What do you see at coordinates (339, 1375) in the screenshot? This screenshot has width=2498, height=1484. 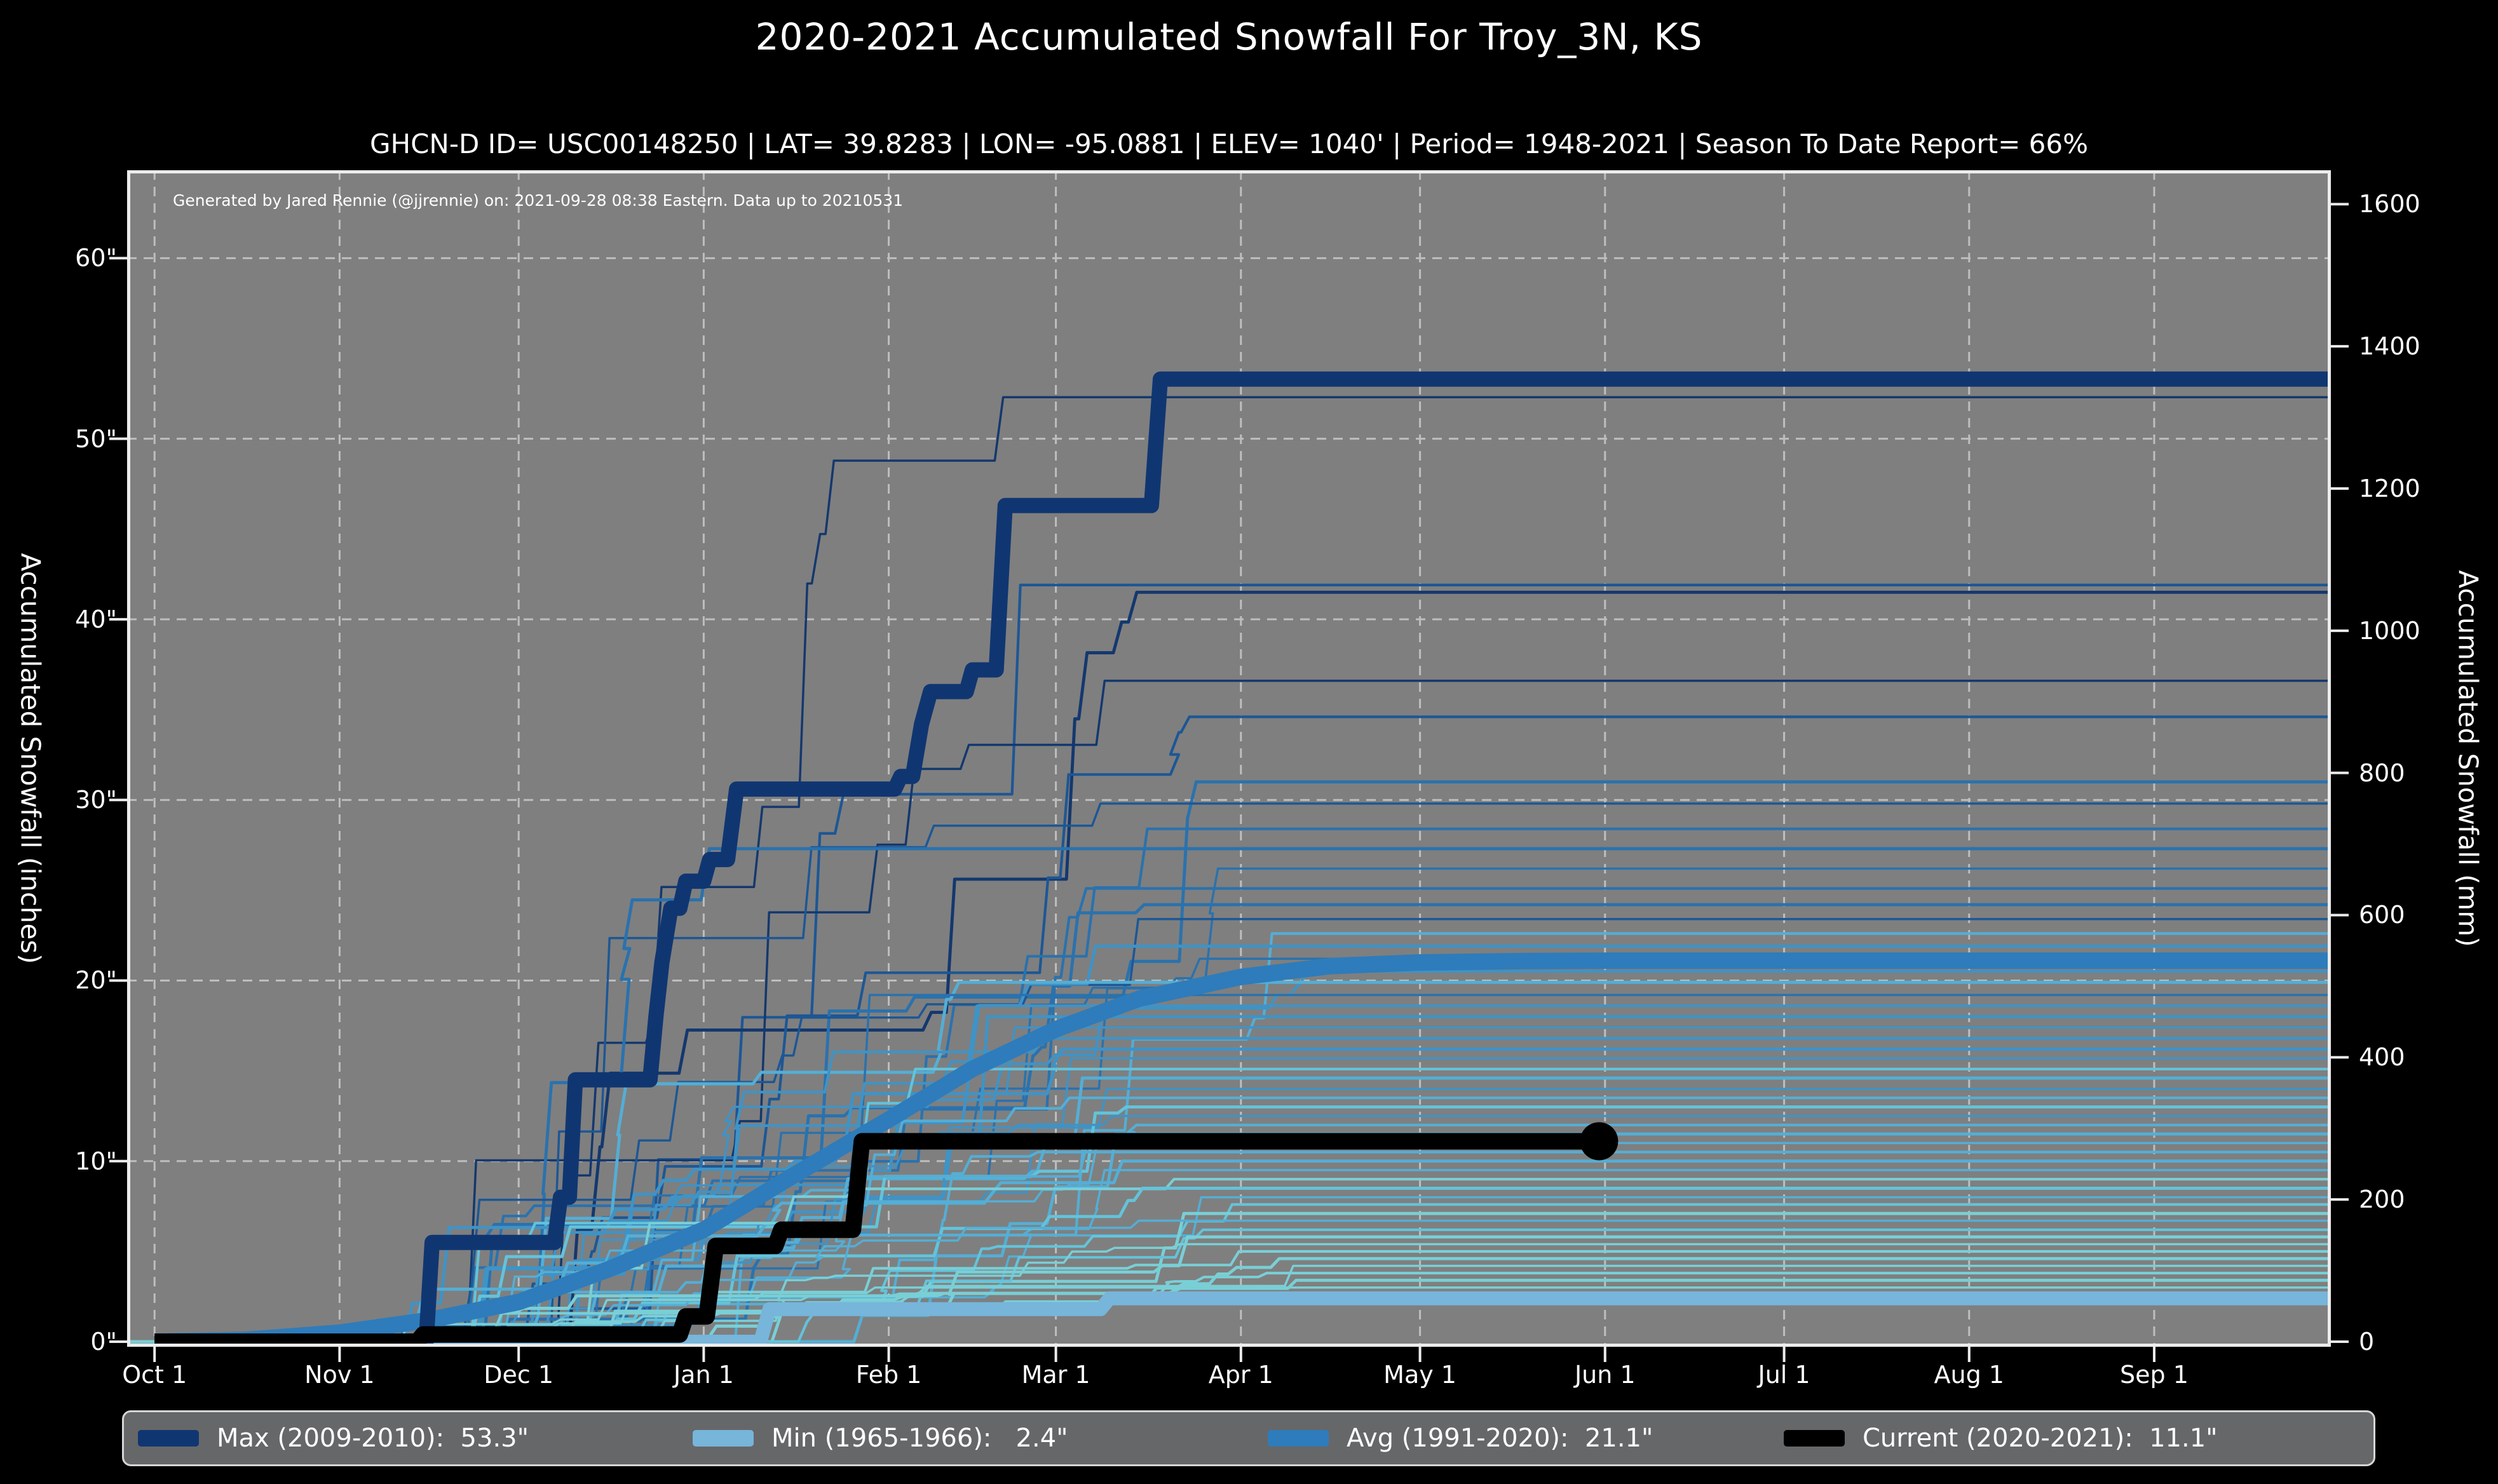 I see `x-tick-nov-1: Nov 1` at bounding box center [339, 1375].